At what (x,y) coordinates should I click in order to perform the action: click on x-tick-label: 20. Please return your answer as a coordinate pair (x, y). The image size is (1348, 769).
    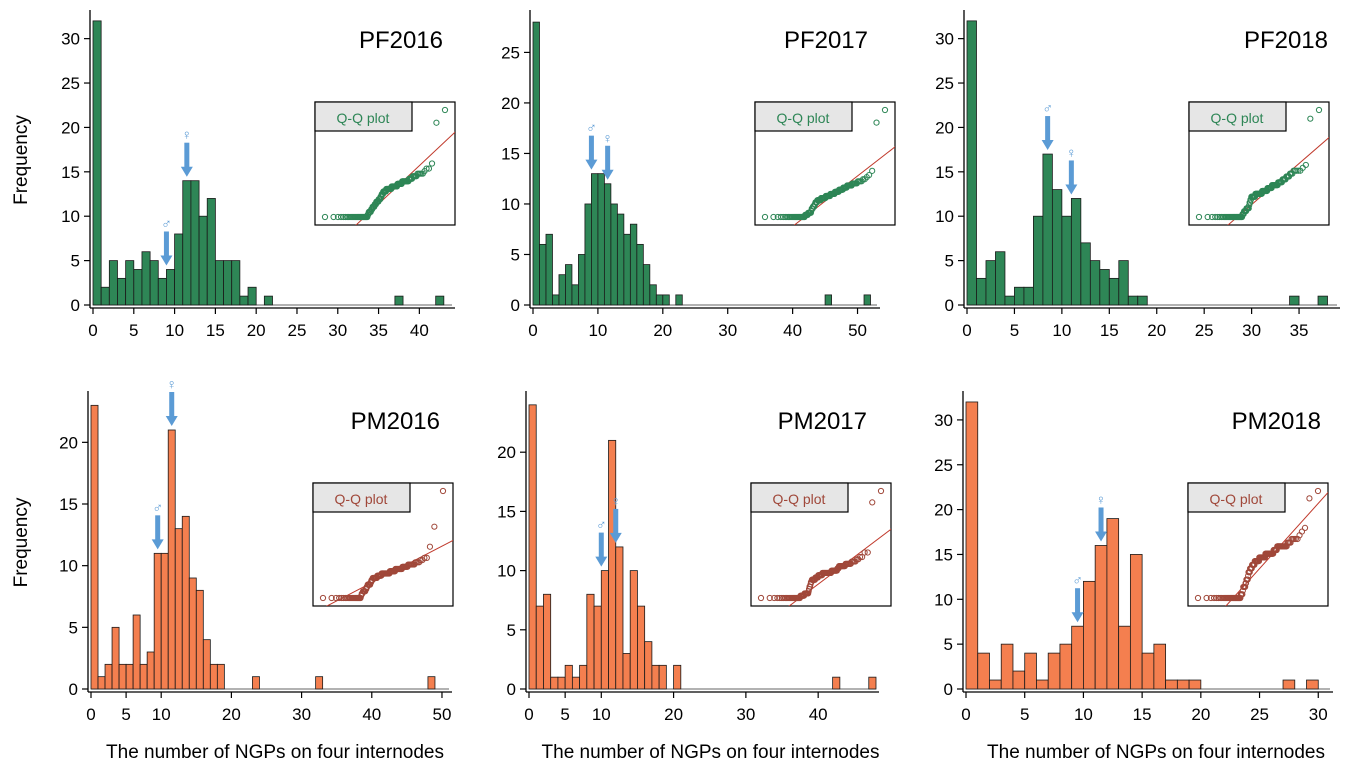
    Looking at the image, I should click on (662, 330).